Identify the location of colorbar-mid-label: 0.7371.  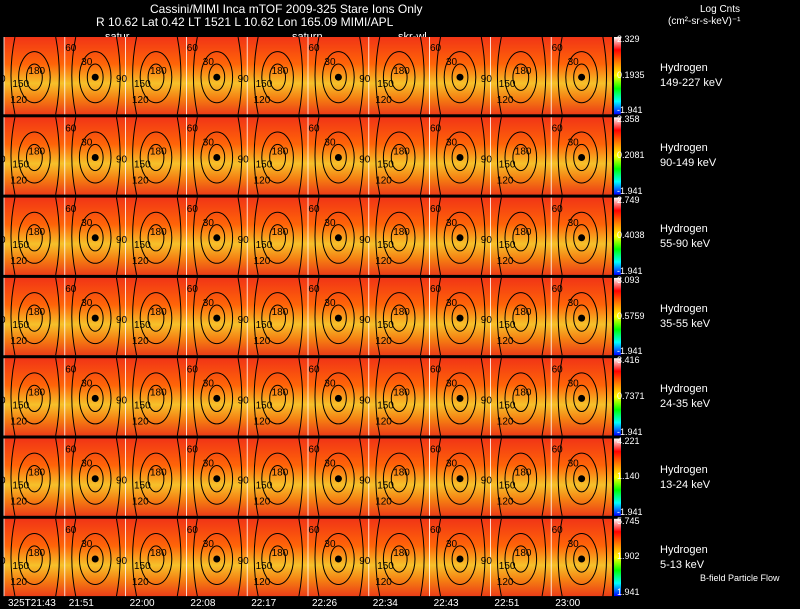
(631, 395).